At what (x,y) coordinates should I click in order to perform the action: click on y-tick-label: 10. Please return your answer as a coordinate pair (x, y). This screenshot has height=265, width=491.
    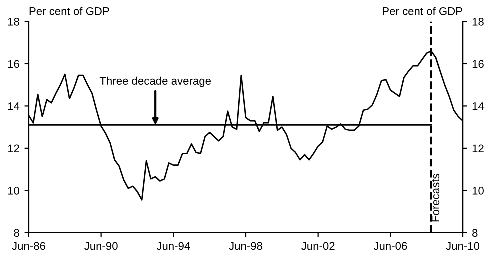
    Looking at the image, I should click on (14, 190).